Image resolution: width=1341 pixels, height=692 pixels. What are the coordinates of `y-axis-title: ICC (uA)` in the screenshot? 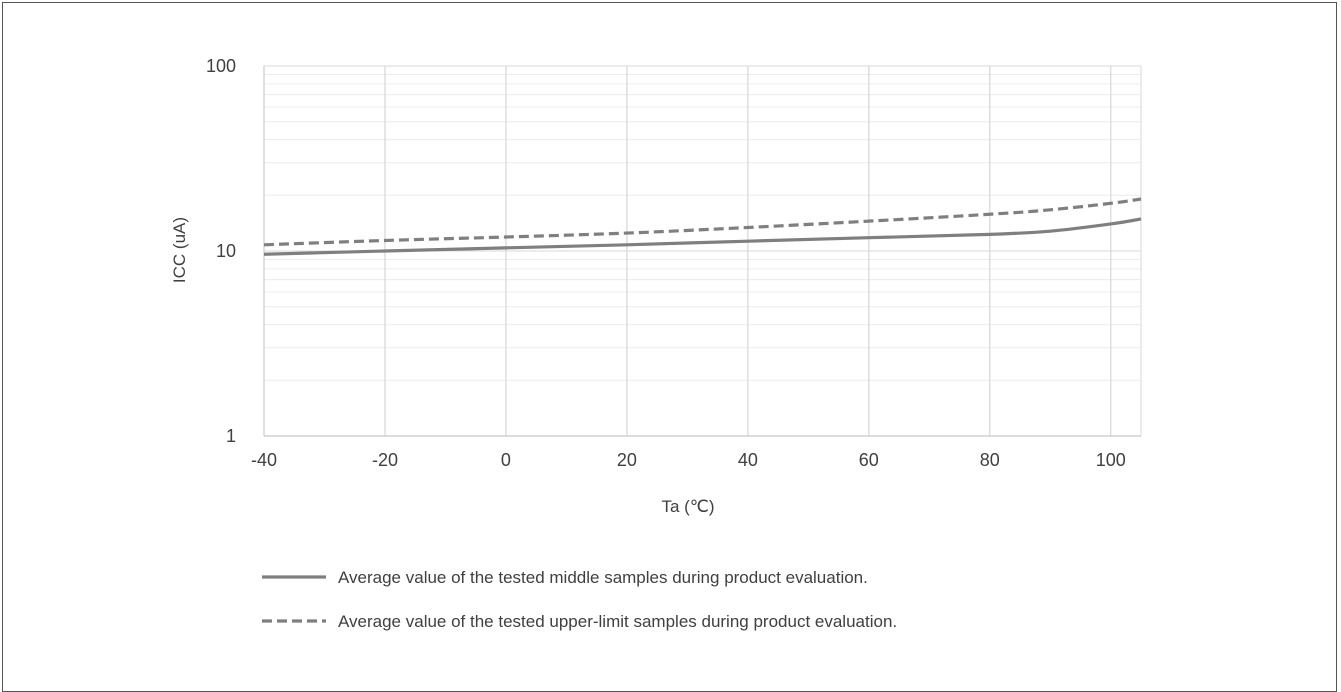 It's located at (179, 250).